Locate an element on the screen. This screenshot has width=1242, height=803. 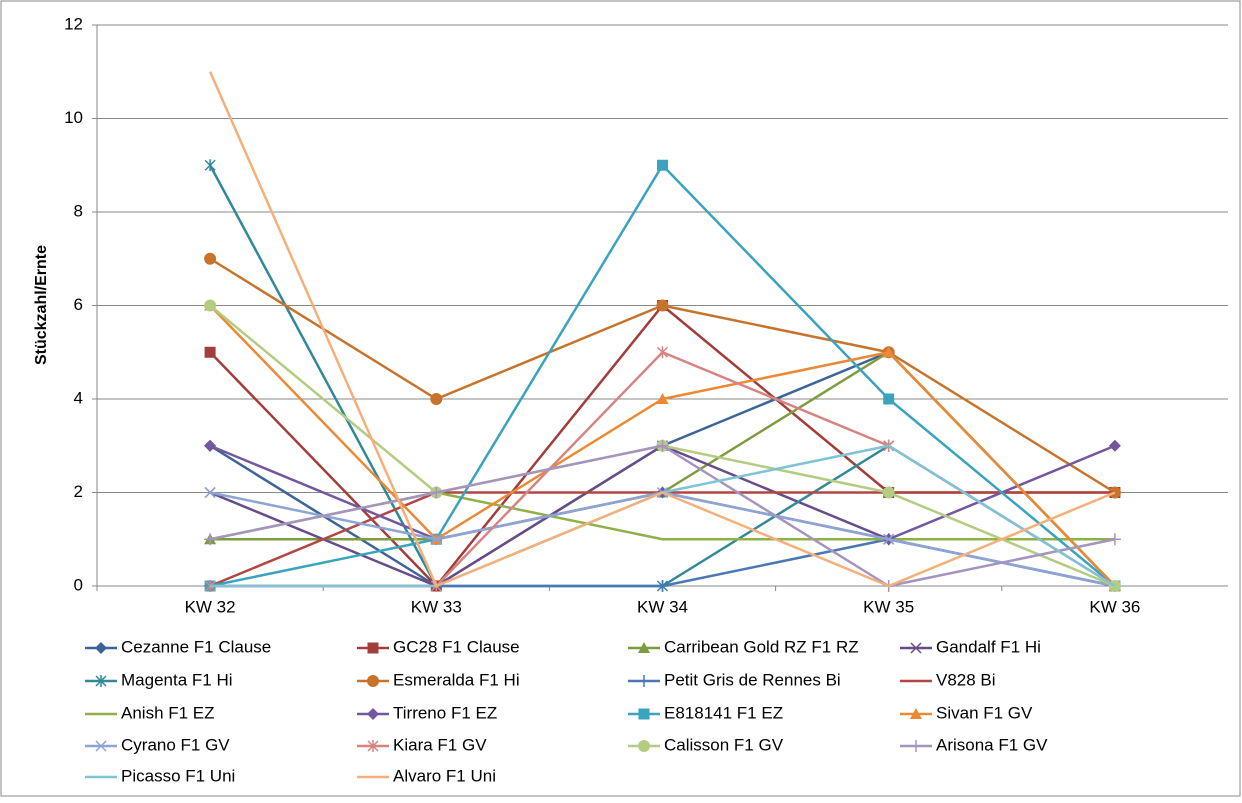
x-tick-label: KW 34 is located at coordinates (662, 606).